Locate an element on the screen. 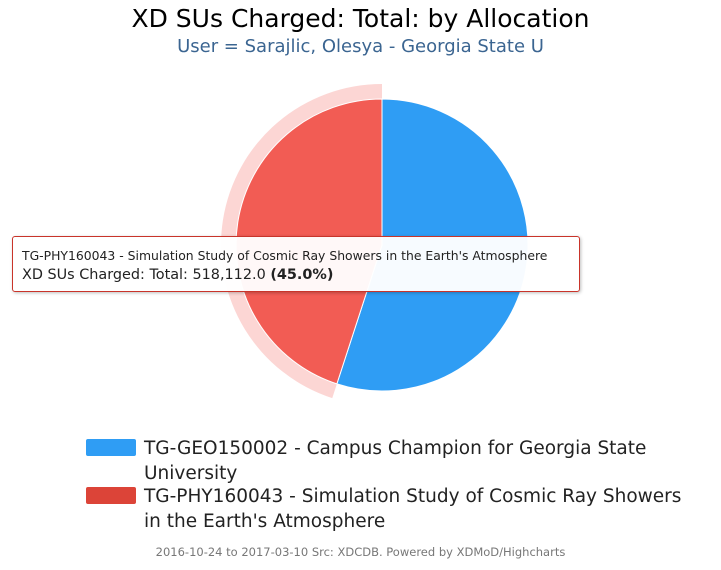 The height and width of the screenshot is (570, 721). tooltip-series-label: XD SUs Charged: Total: is located at coordinates (107, 275).